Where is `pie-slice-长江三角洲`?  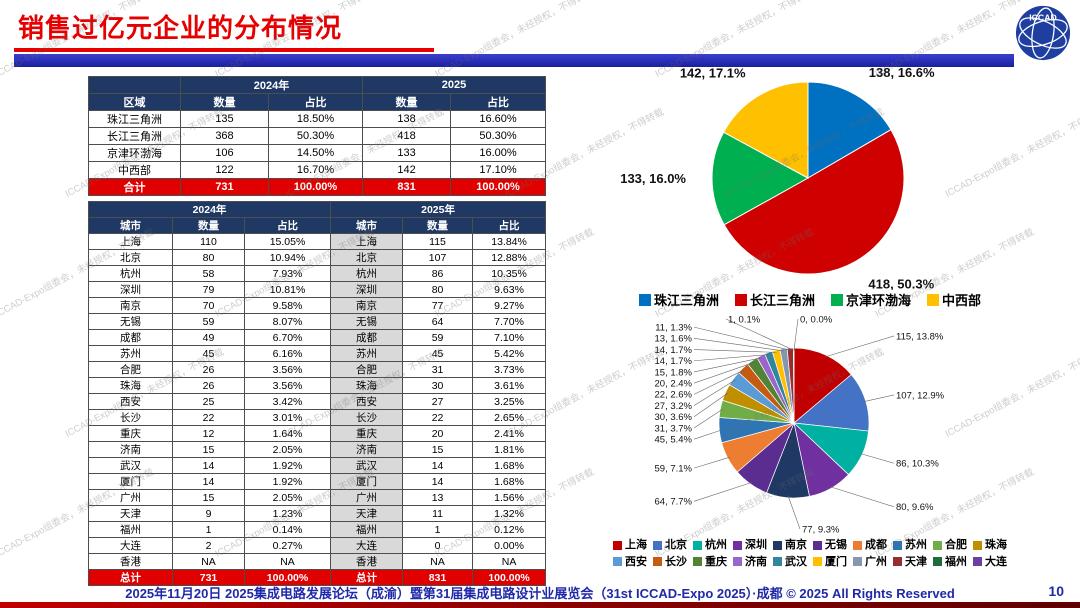
pie-slice-长江三角洲 is located at coordinates (814, 202).